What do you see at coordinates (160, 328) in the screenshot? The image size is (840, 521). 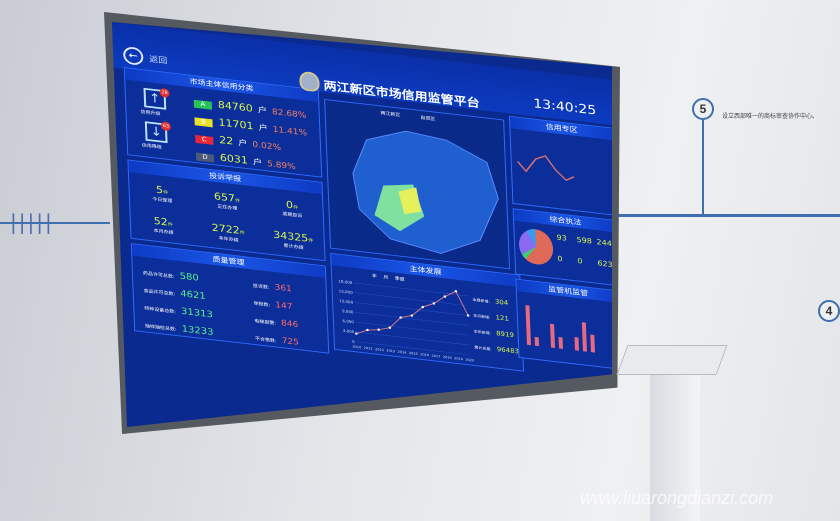 I see `label: 抽样抽检总数:` at bounding box center [160, 328].